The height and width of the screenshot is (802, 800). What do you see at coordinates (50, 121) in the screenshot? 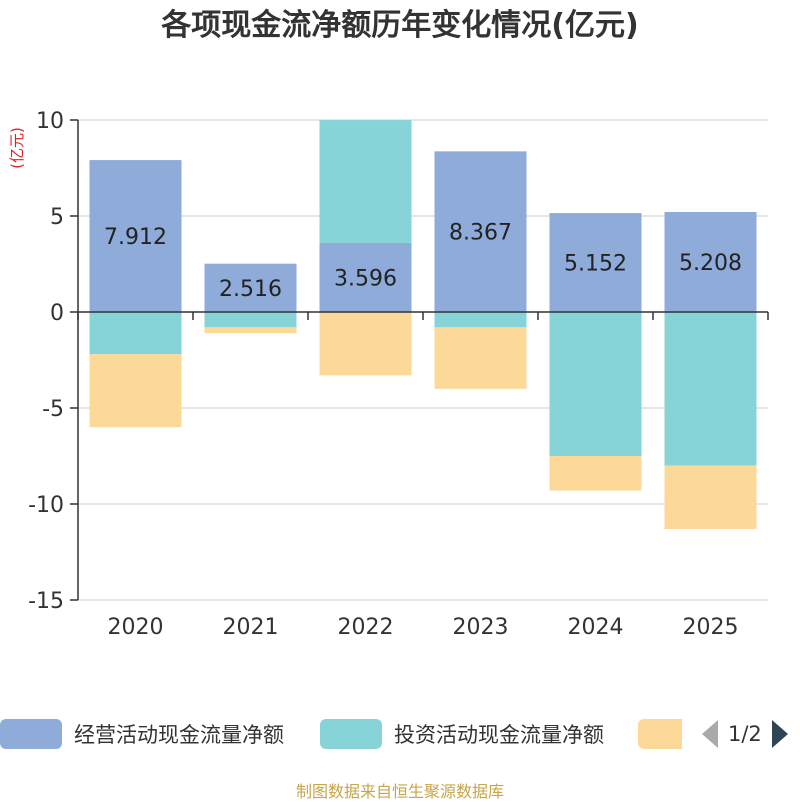
I see `y-tick-label: 10` at bounding box center [50, 121].